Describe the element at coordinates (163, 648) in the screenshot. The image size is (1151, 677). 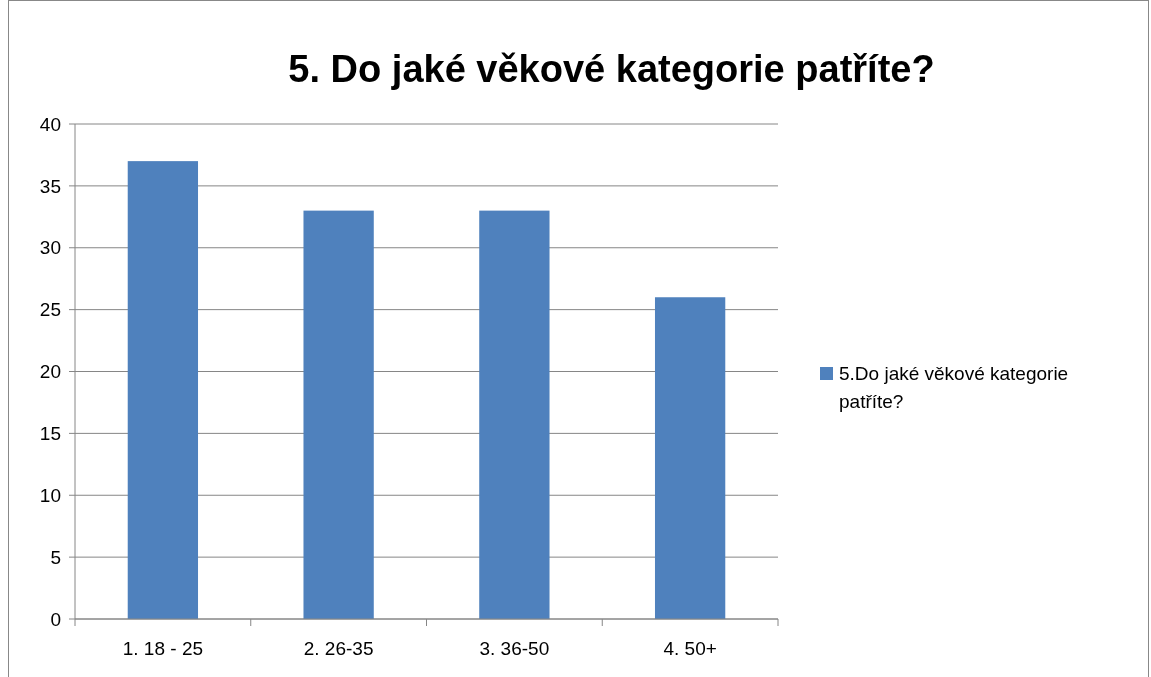
I see `x-tick-label: 1. 18 - 25` at that location.